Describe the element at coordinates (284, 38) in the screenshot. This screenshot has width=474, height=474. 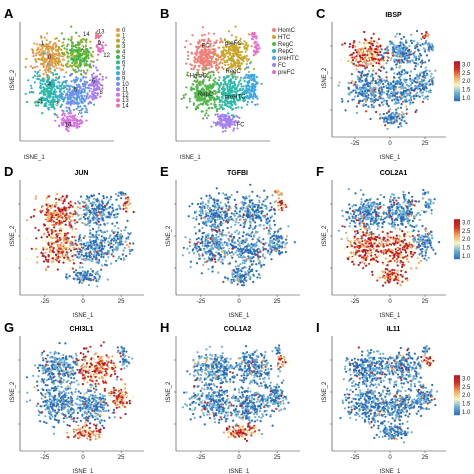
I see `legend-label: HTC` at that location.